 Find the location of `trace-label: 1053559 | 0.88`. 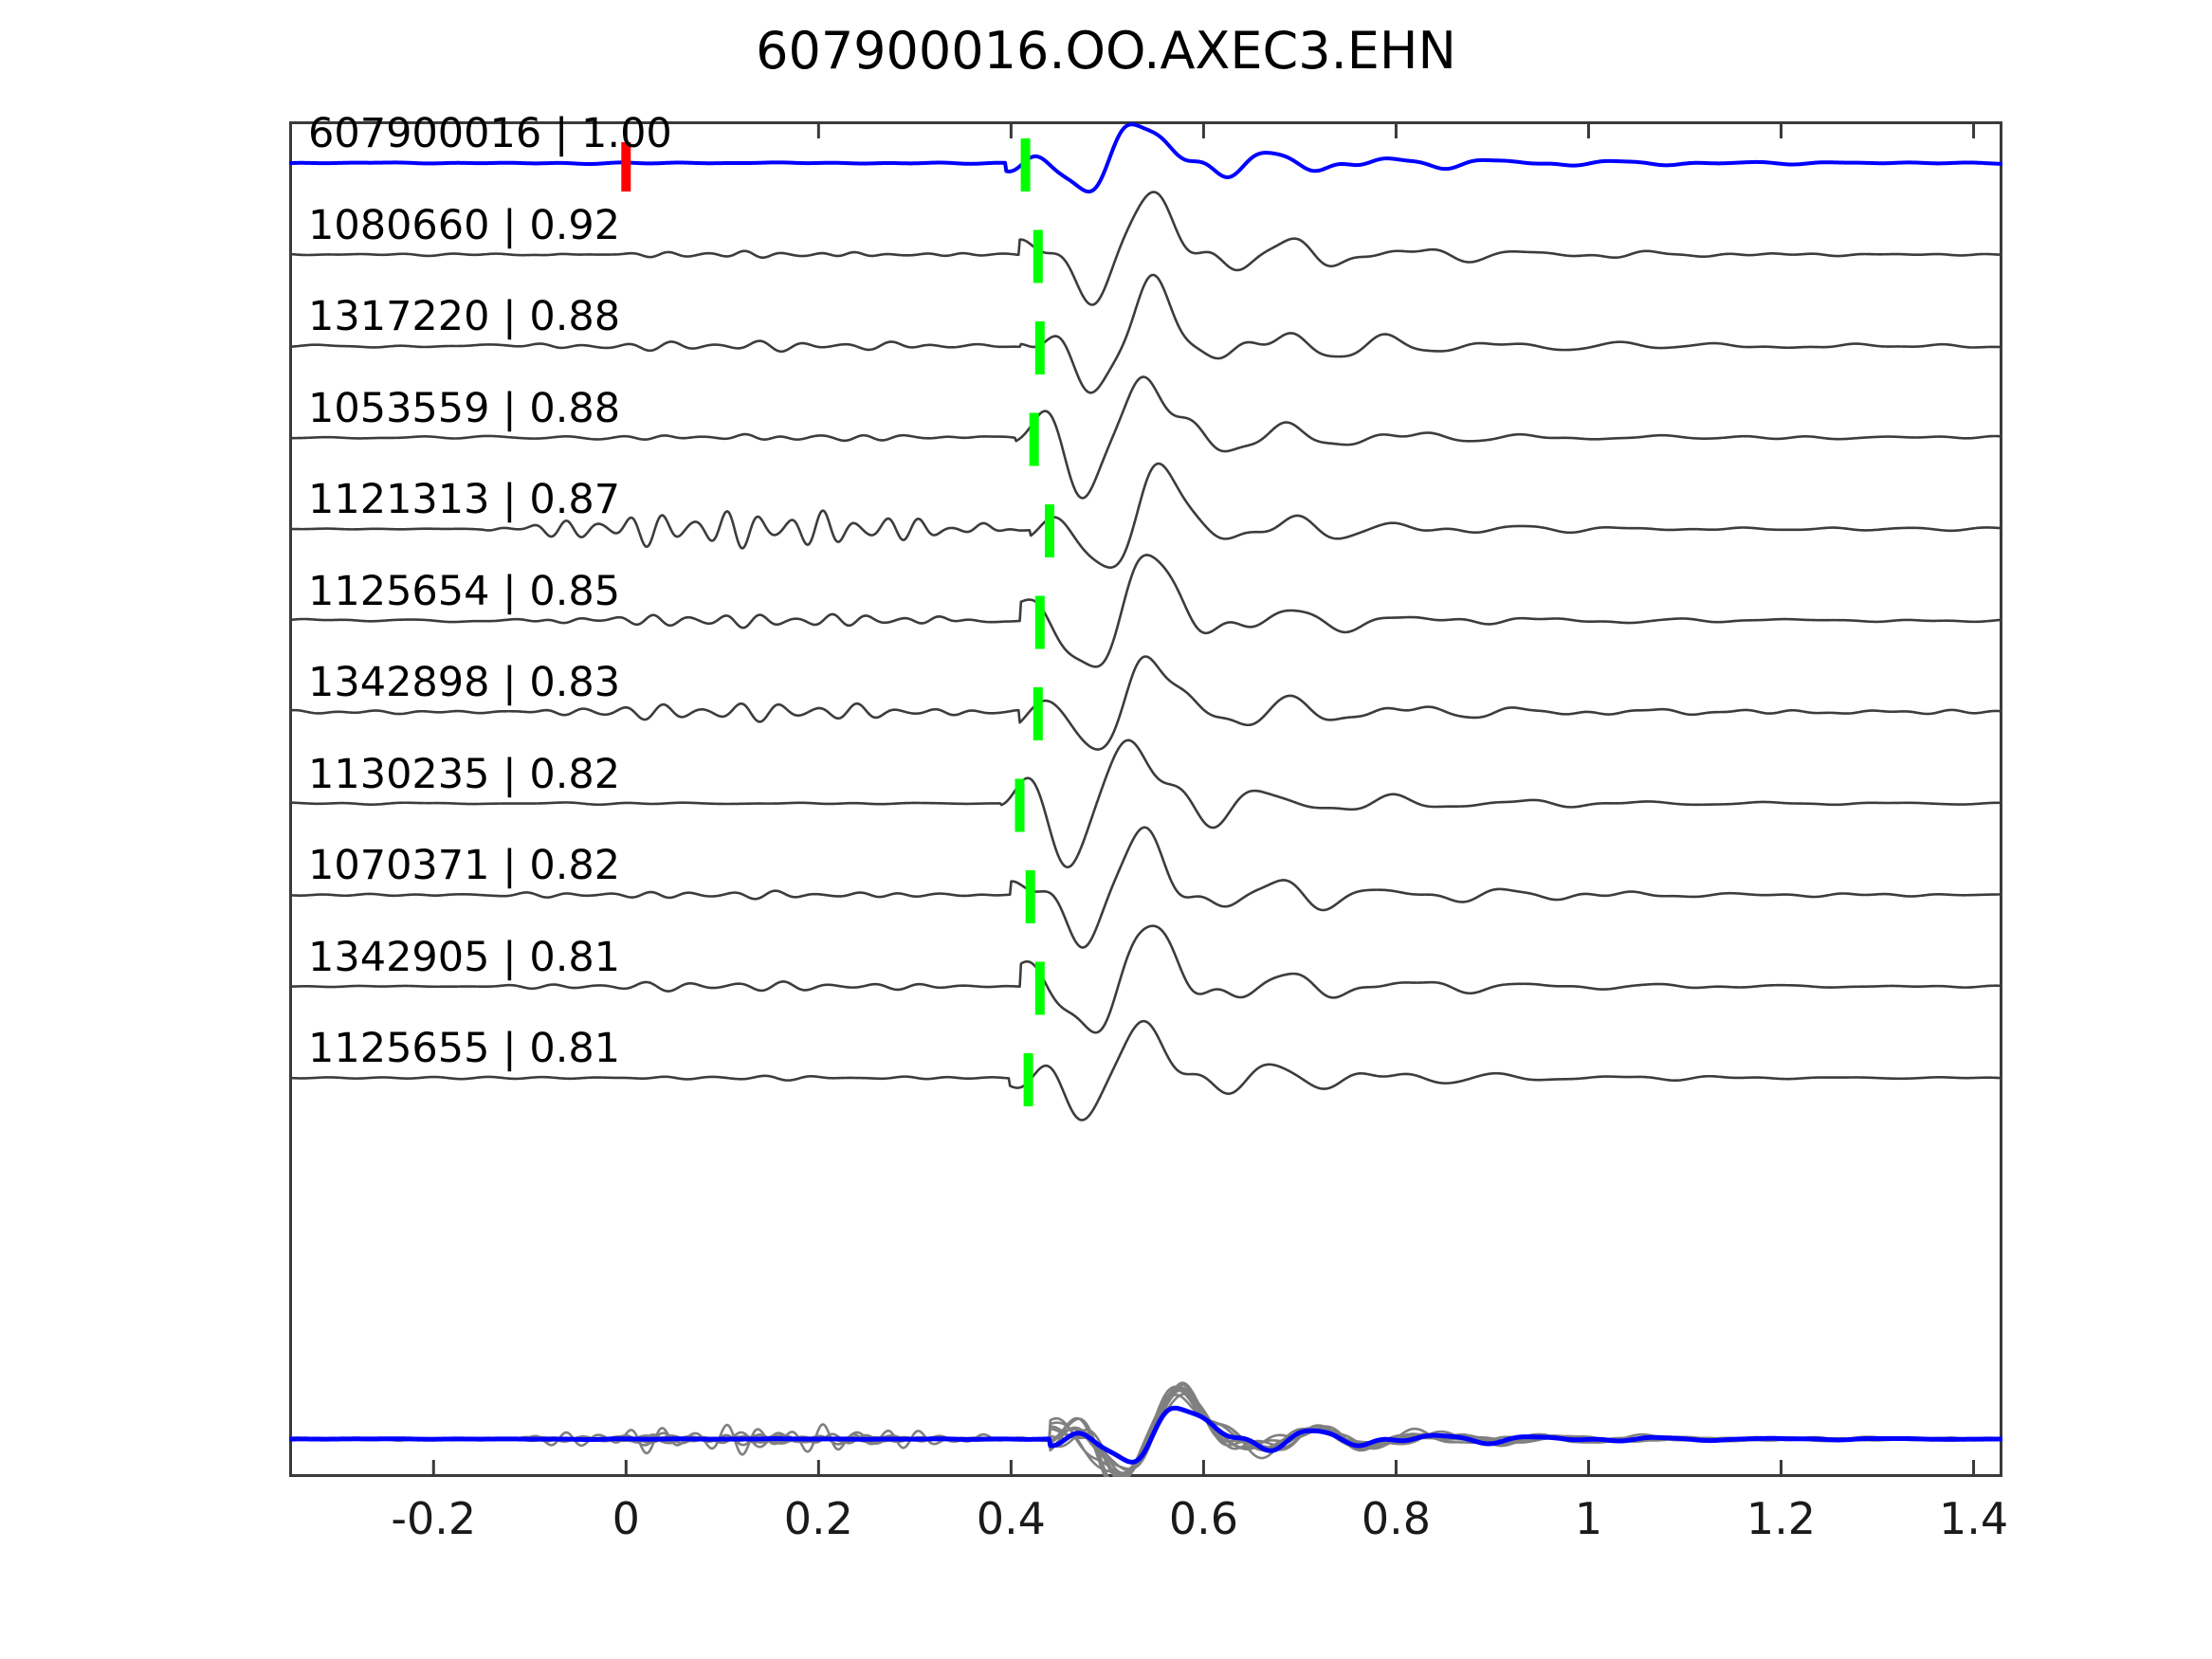

trace-label: 1053559 | 0.88 is located at coordinates (464, 408).